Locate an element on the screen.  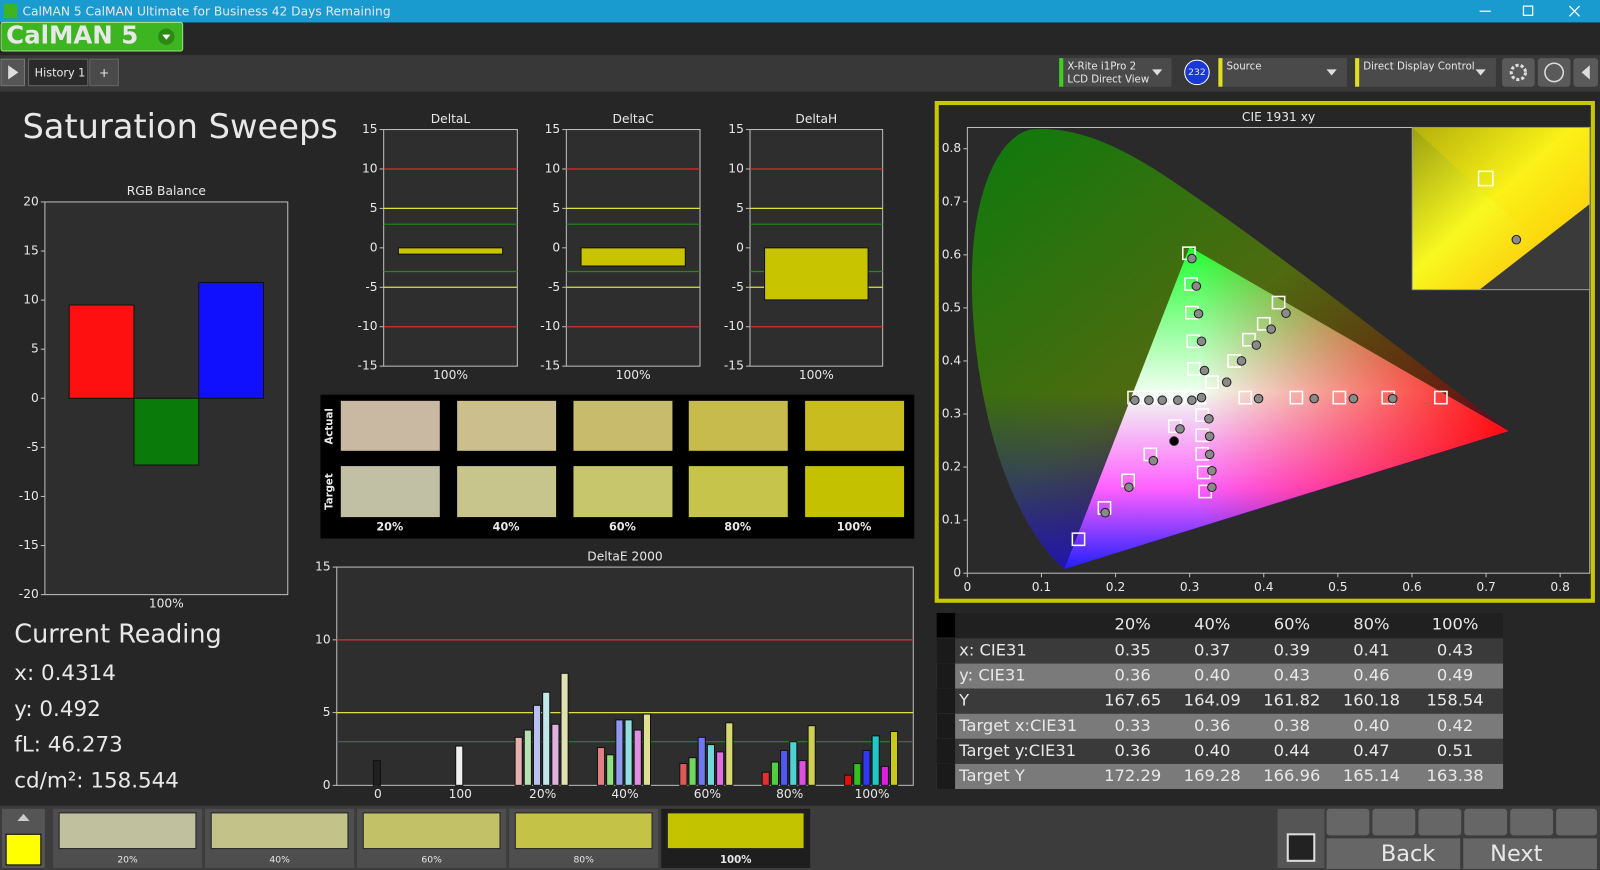
current-color is located at coordinates (23, 849).